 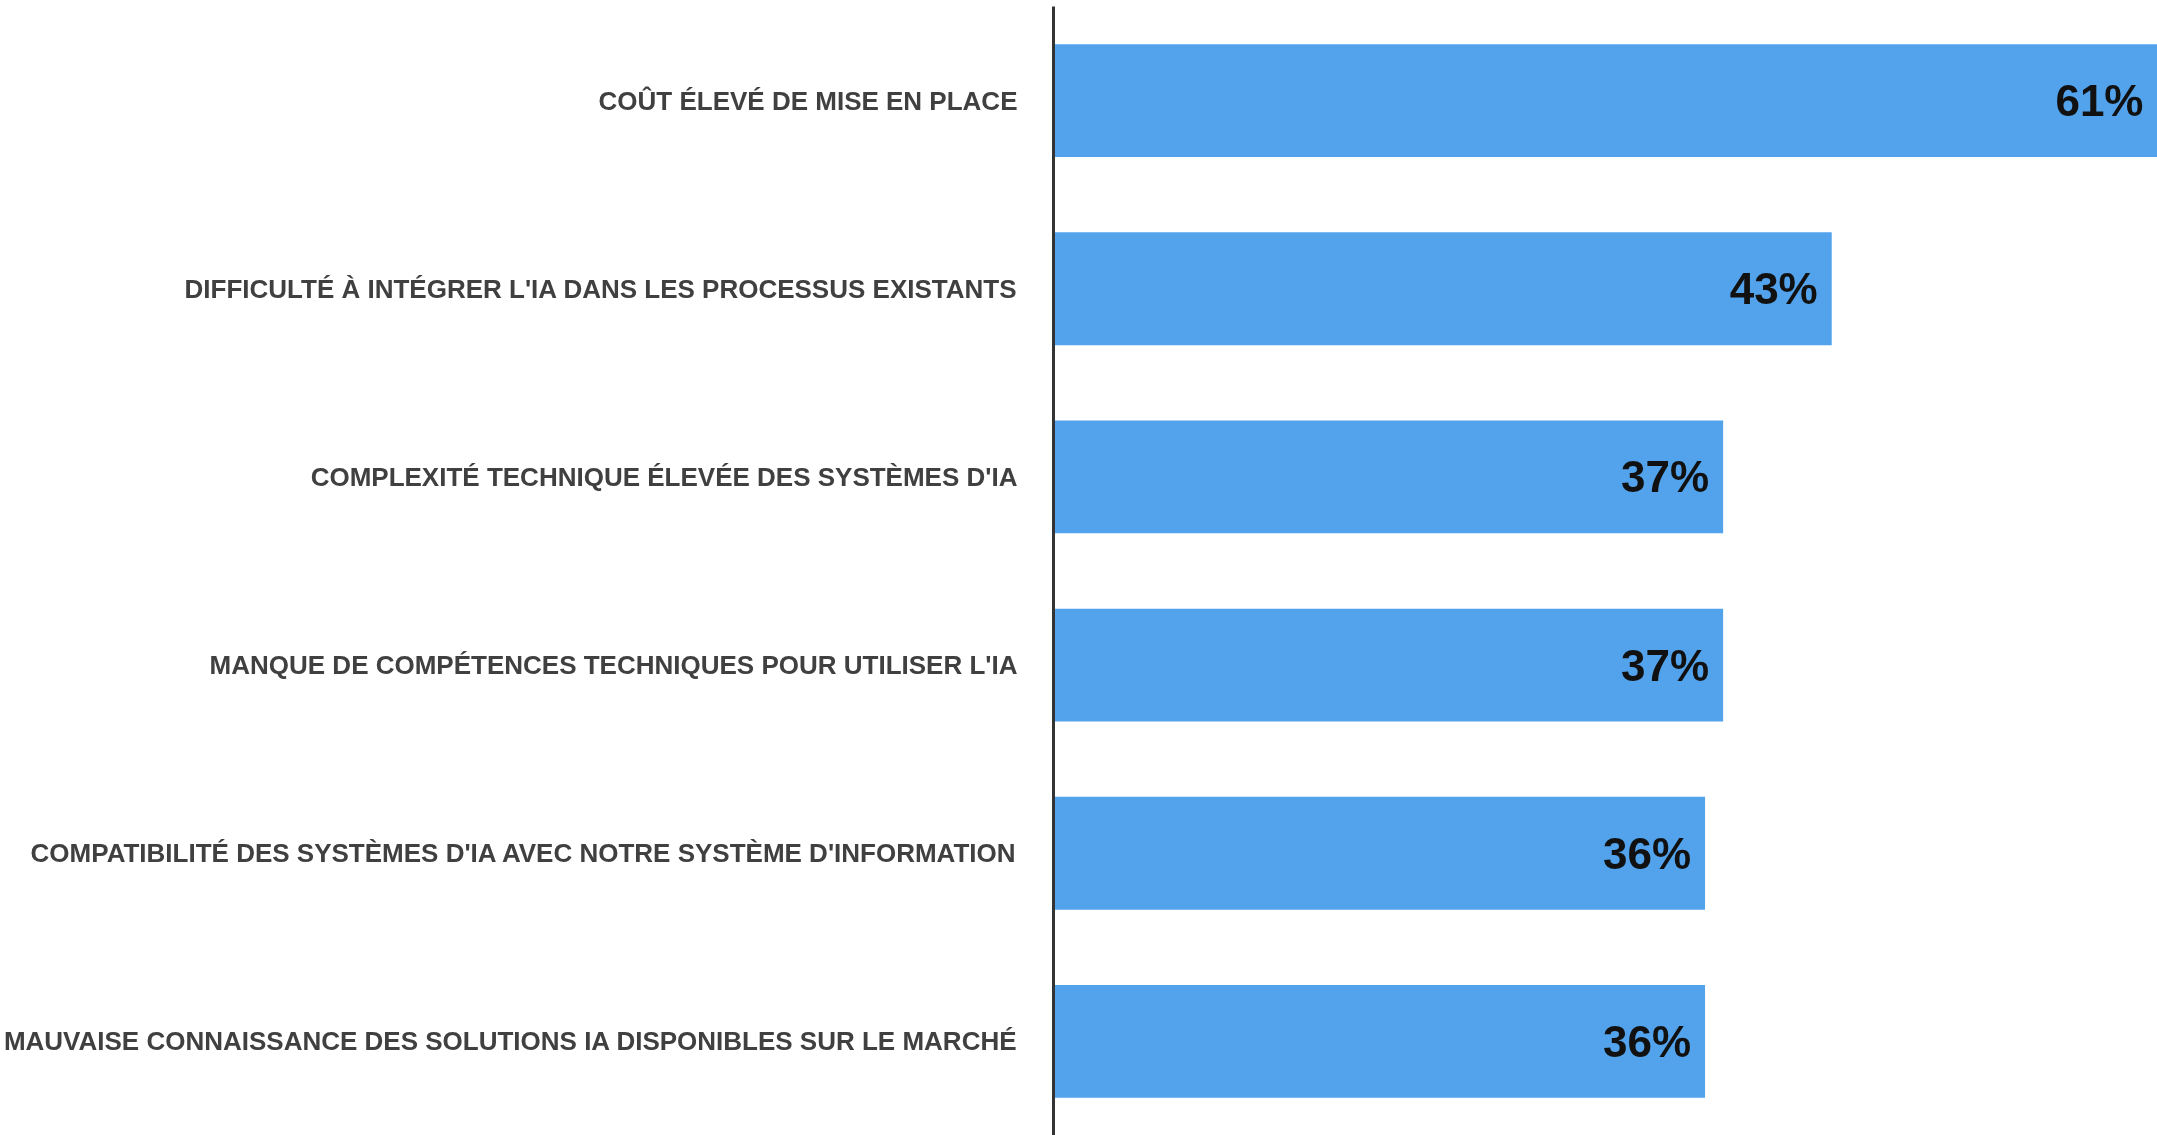 What do you see at coordinates (523, 853) in the screenshot?
I see `y-tick-label: COMPATIBILITÉ DES SYSTÈMES D'IA AVEC NOTRE SYSTÈME D'INFORMATION` at bounding box center [523, 853].